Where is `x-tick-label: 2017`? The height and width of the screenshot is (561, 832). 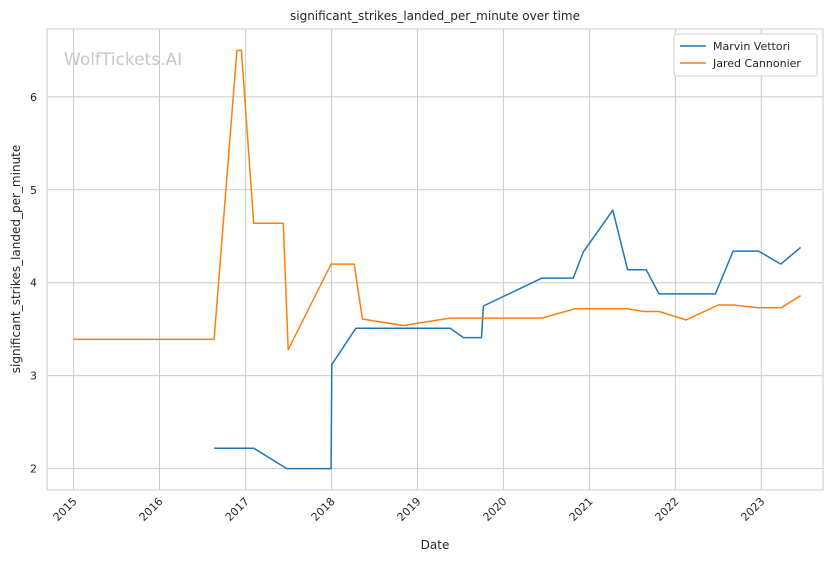
x-tick-label: 2017 is located at coordinates (237, 509).